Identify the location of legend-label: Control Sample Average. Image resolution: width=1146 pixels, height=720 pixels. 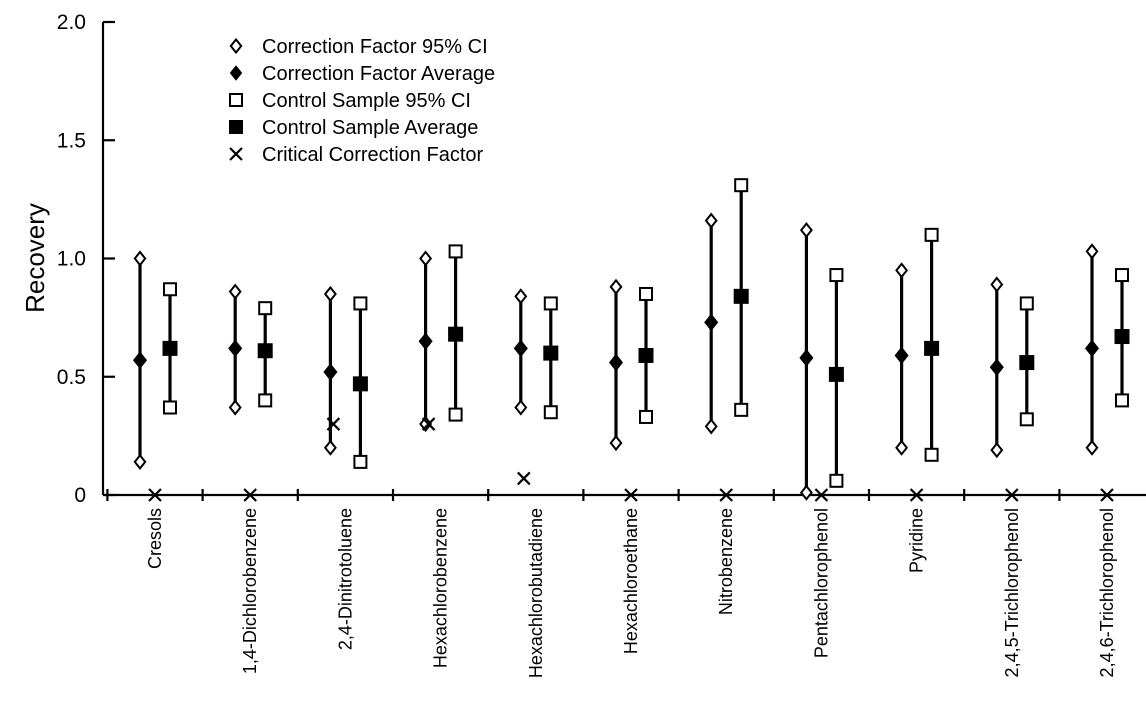
(370, 128).